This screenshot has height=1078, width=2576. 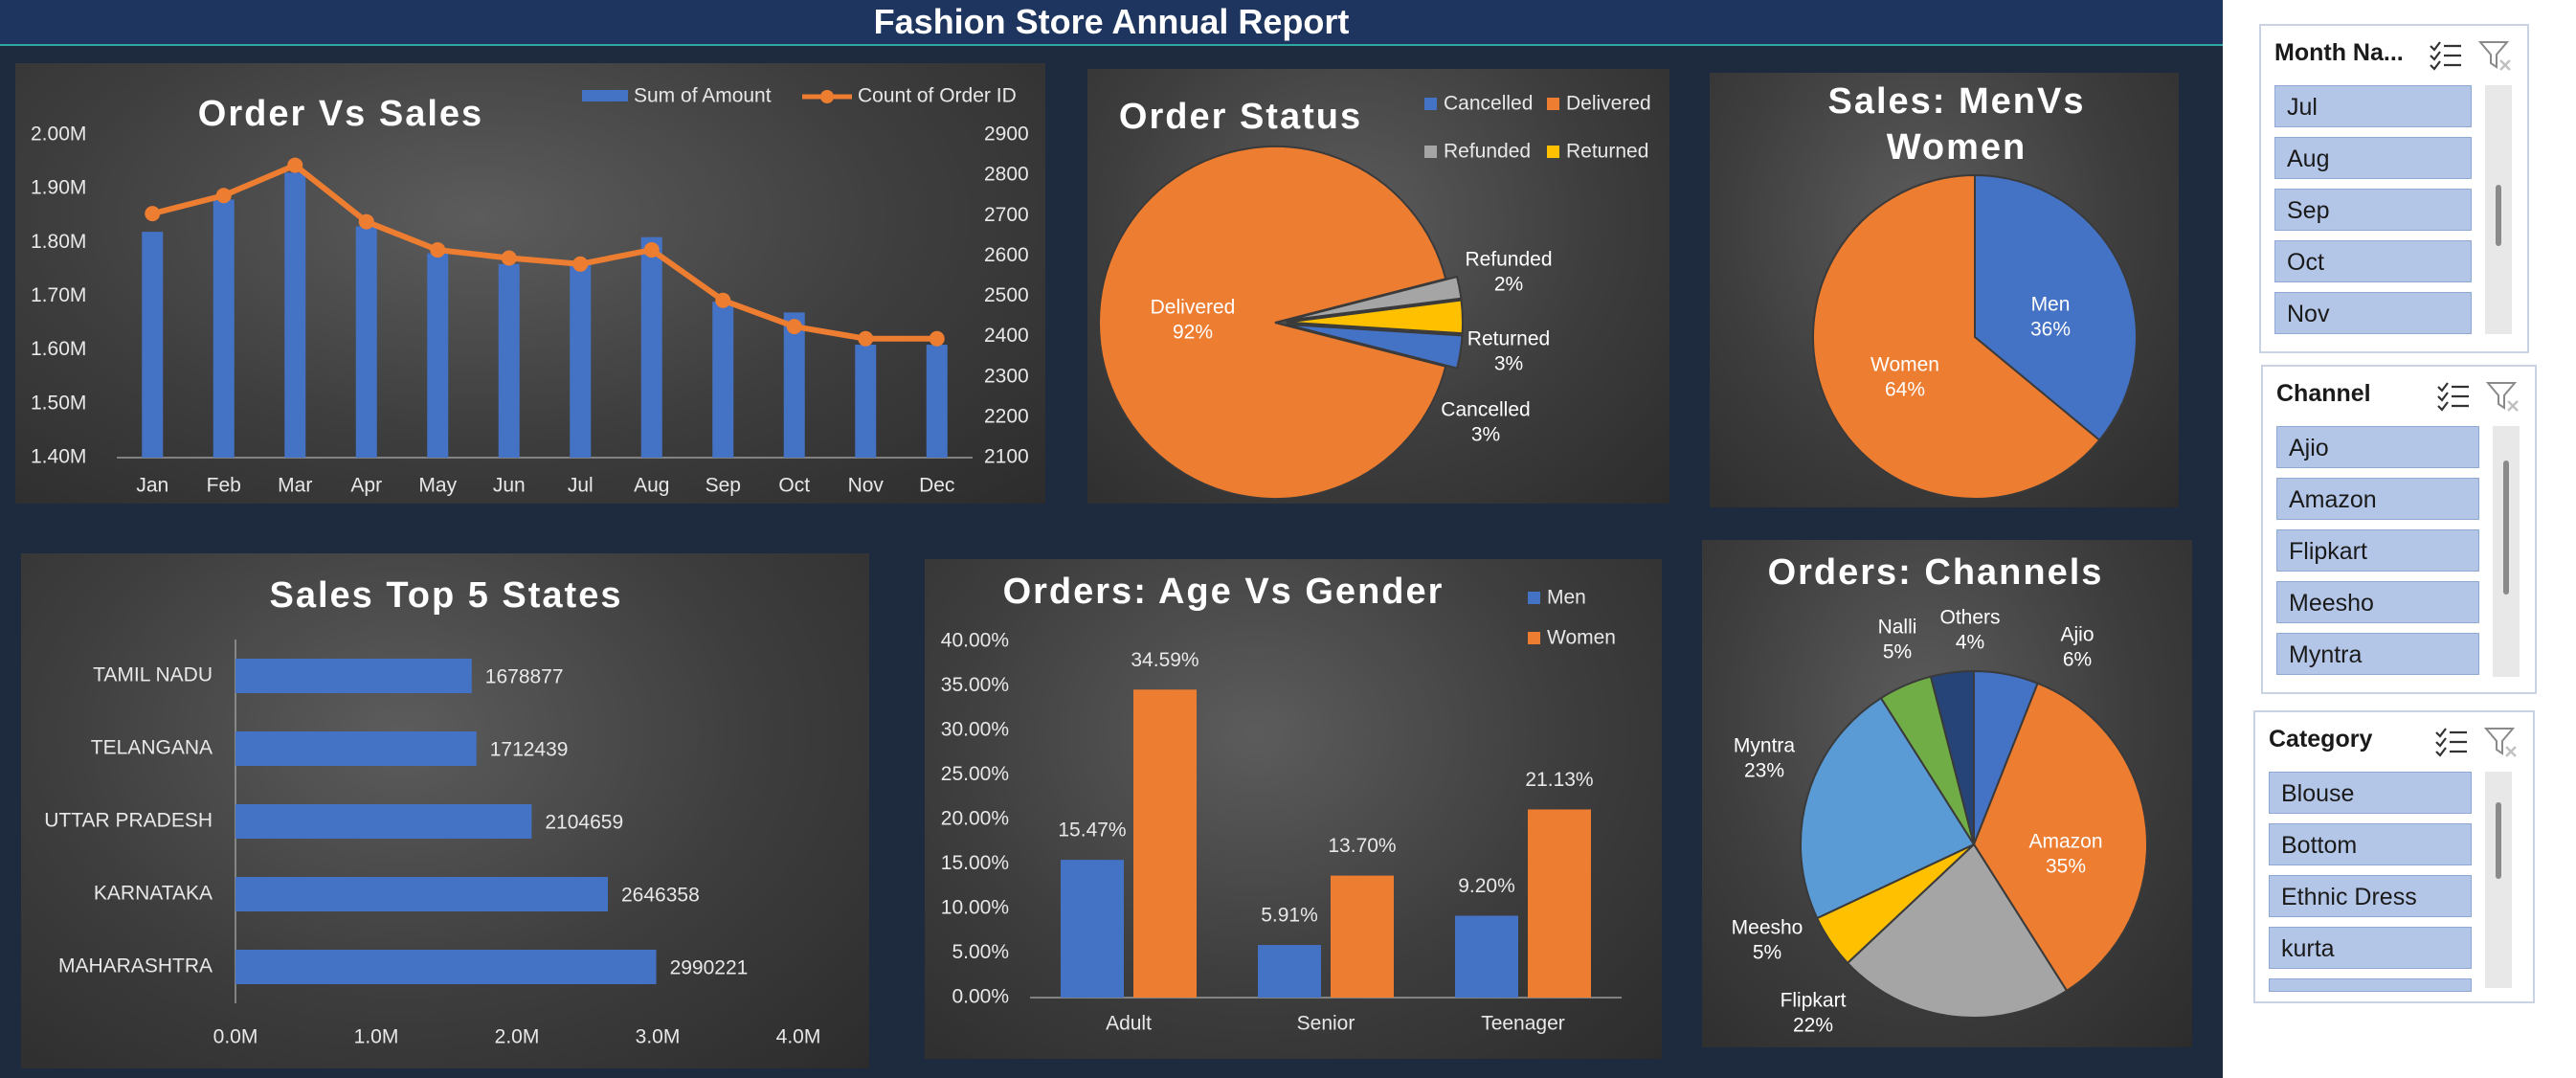 What do you see at coordinates (235, 1037) in the screenshot?
I see `x-tick-label: 0.0M` at bounding box center [235, 1037].